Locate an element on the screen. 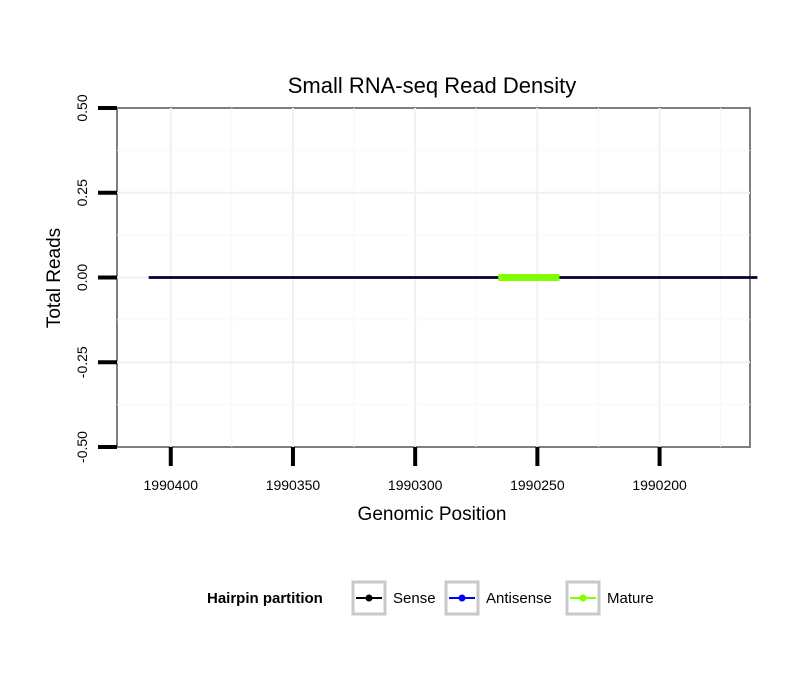 This screenshot has width=810, height=690. x-tick-label: 1990300 is located at coordinates (415, 485).